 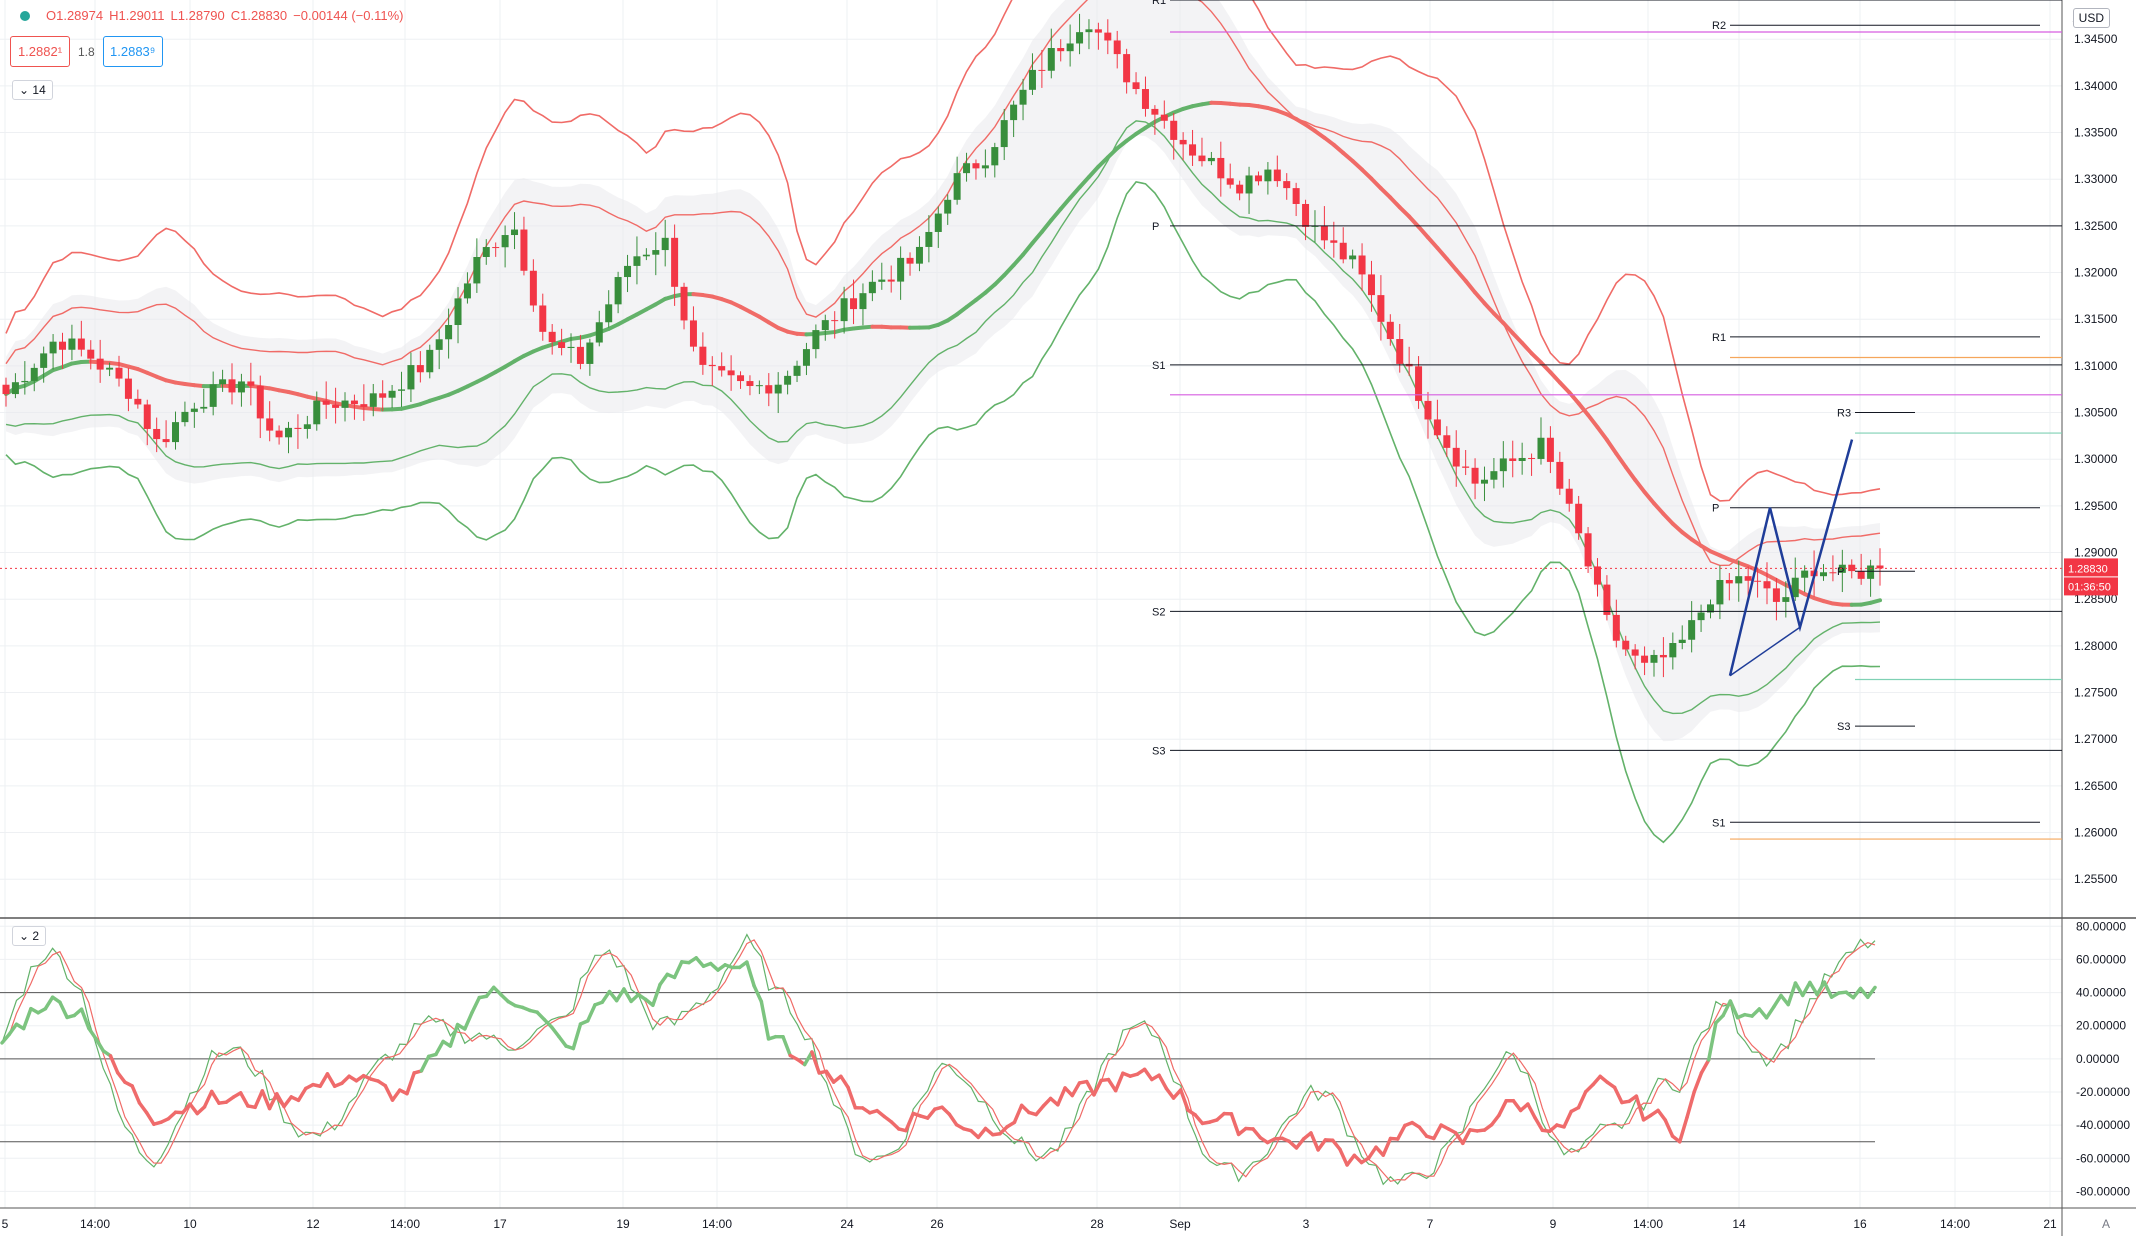 I want to click on auto-scale-button: A, so click(x=2106, y=1224).